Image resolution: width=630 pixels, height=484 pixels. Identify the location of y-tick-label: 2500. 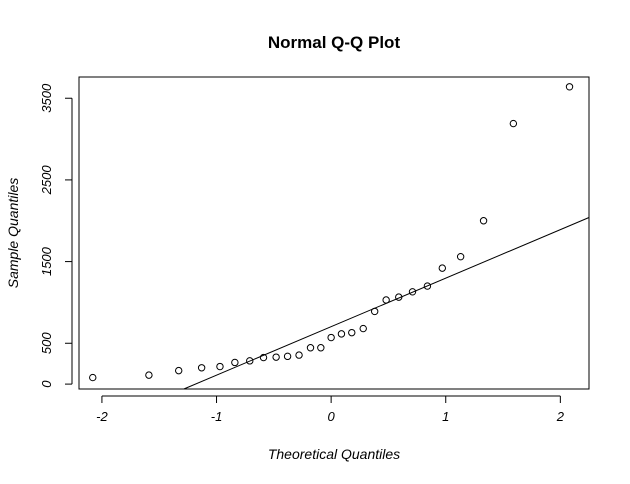
(46, 180).